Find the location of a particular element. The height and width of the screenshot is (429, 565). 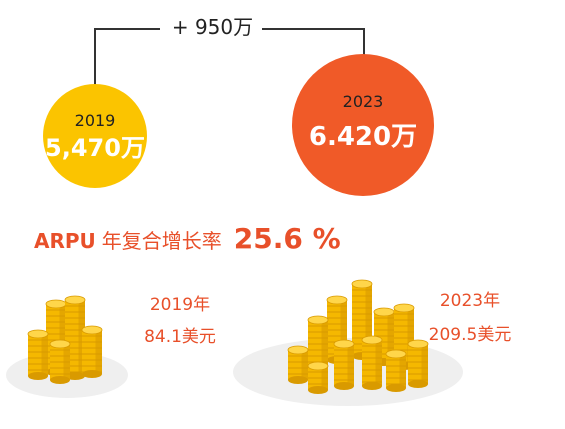

arpu-2019-value: 84.1美元 is located at coordinates (180, 337).